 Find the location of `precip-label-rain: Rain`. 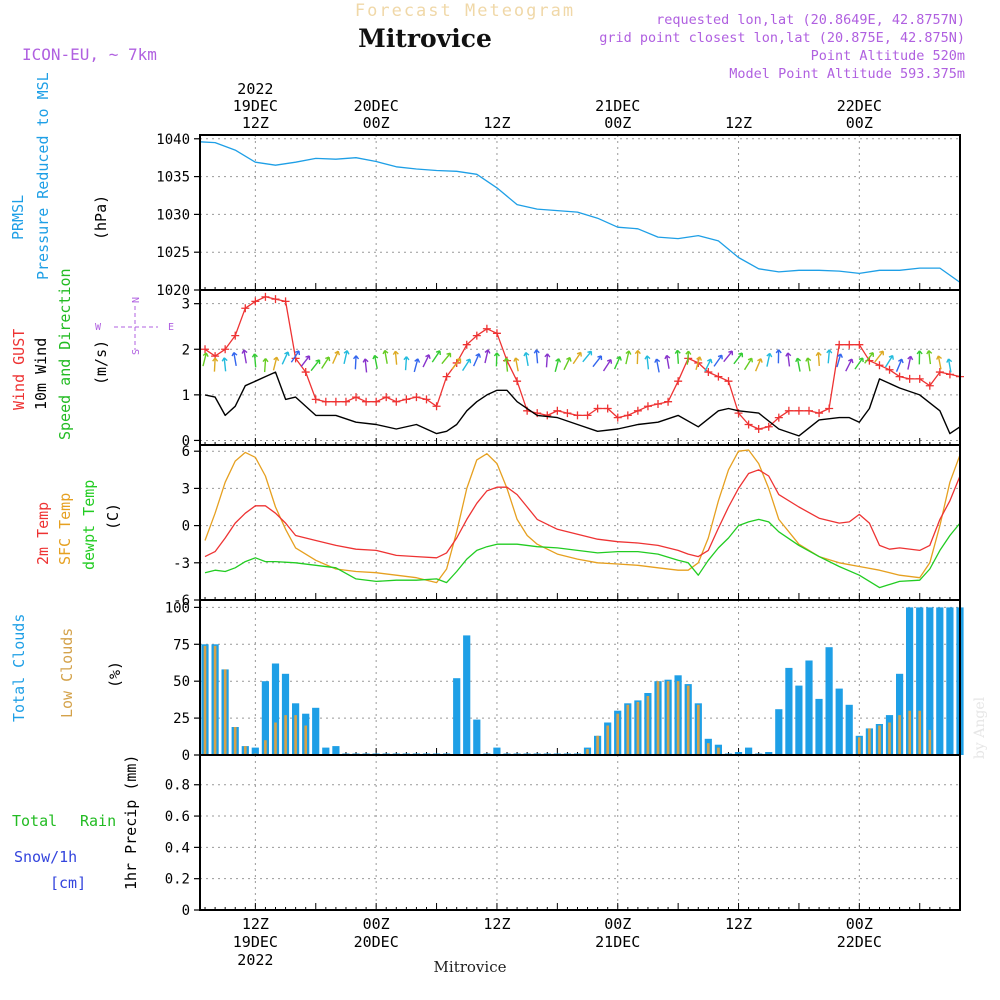

precip-label-rain: Rain is located at coordinates (98, 821).